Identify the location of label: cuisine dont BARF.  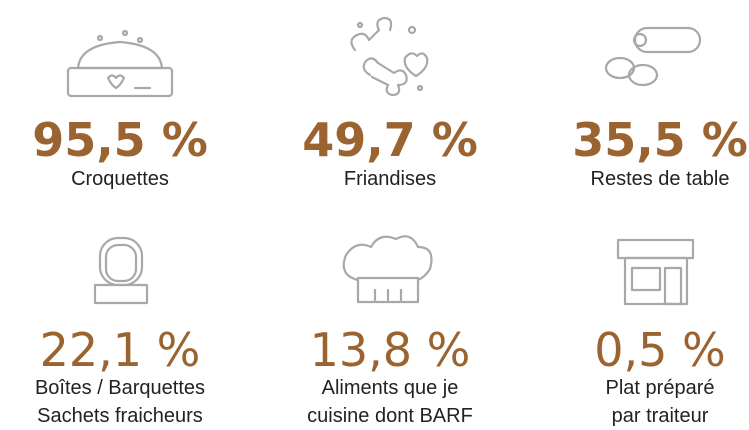
(390, 416).